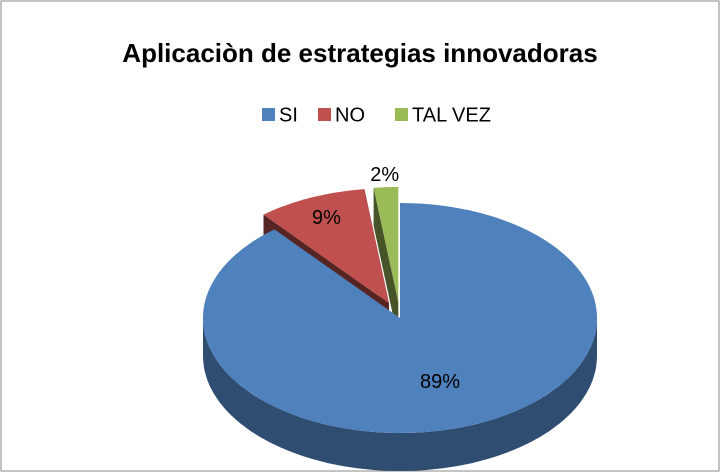 Image resolution: width=721 pixels, height=473 pixels. What do you see at coordinates (440, 382) in the screenshot?
I see `data-label: 89%` at bounding box center [440, 382].